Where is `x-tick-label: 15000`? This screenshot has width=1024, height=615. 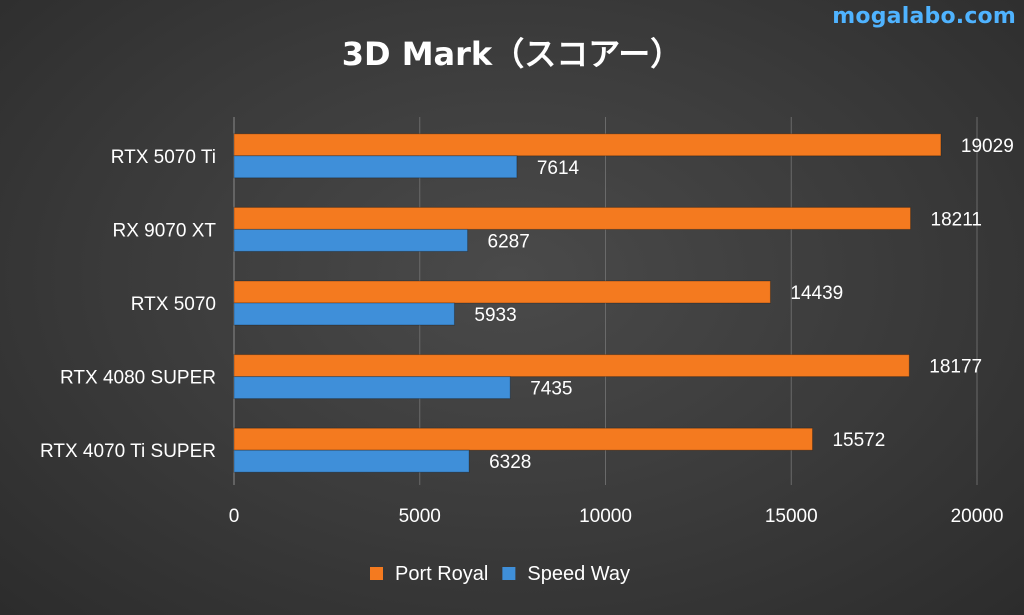
x-tick-label: 15000 is located at coordinates (791, 516).